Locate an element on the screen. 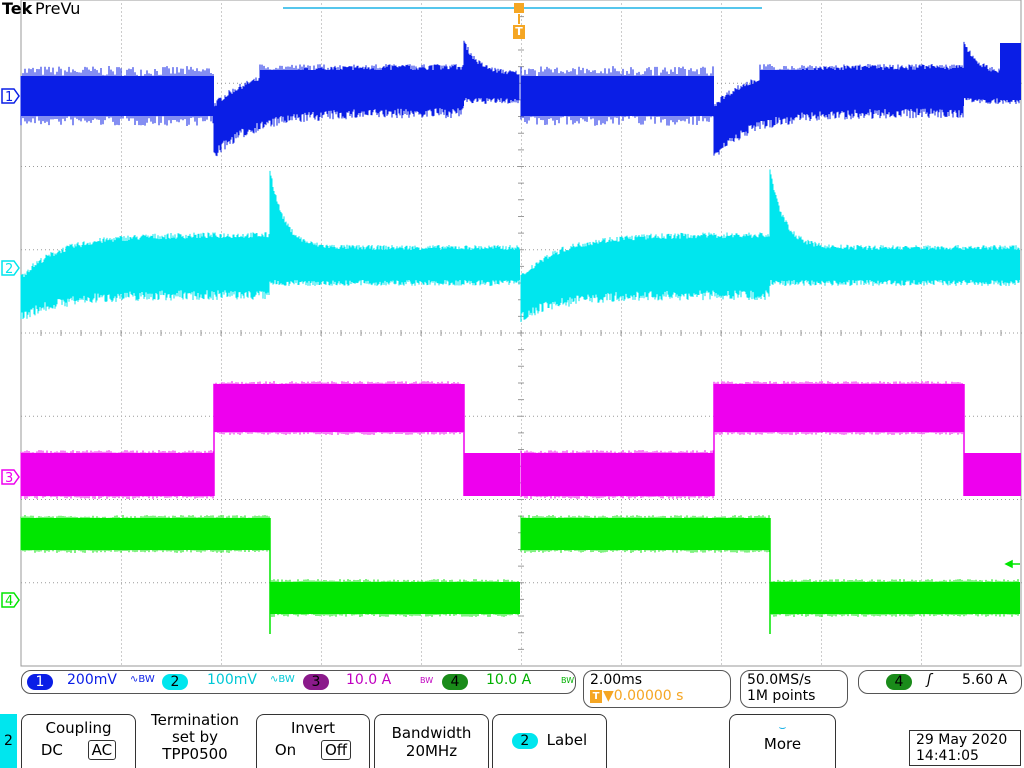 The width and height of the screenshot is (1024, 768). termination-probe: TPP0500 is located at coordinates (195, 754).